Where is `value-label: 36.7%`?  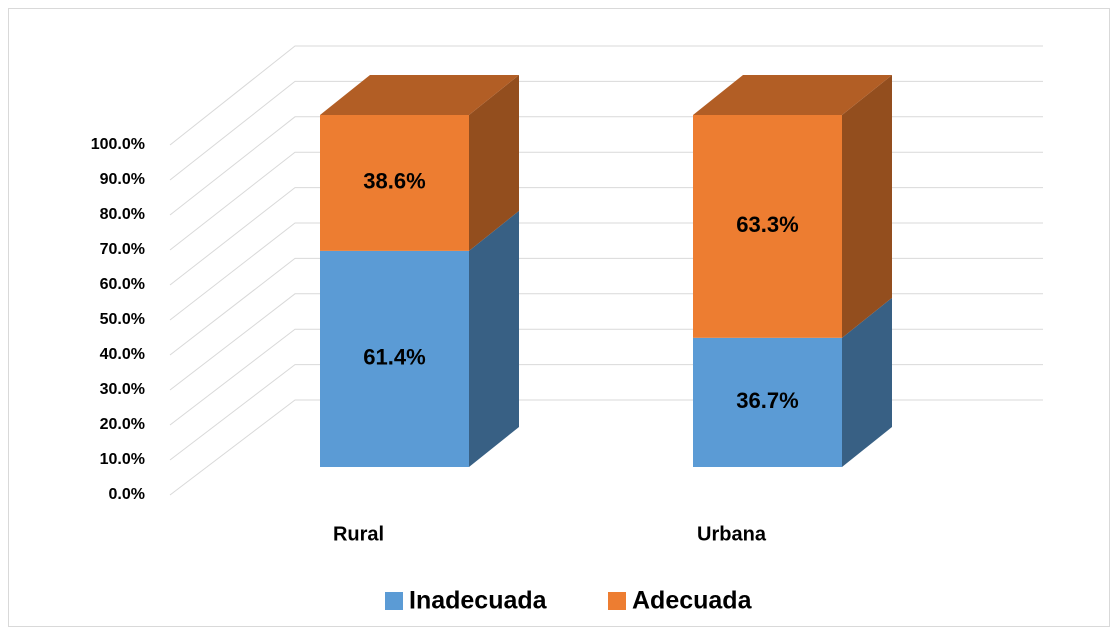
value-label: 36.7% is located at coordinates (767, 400).